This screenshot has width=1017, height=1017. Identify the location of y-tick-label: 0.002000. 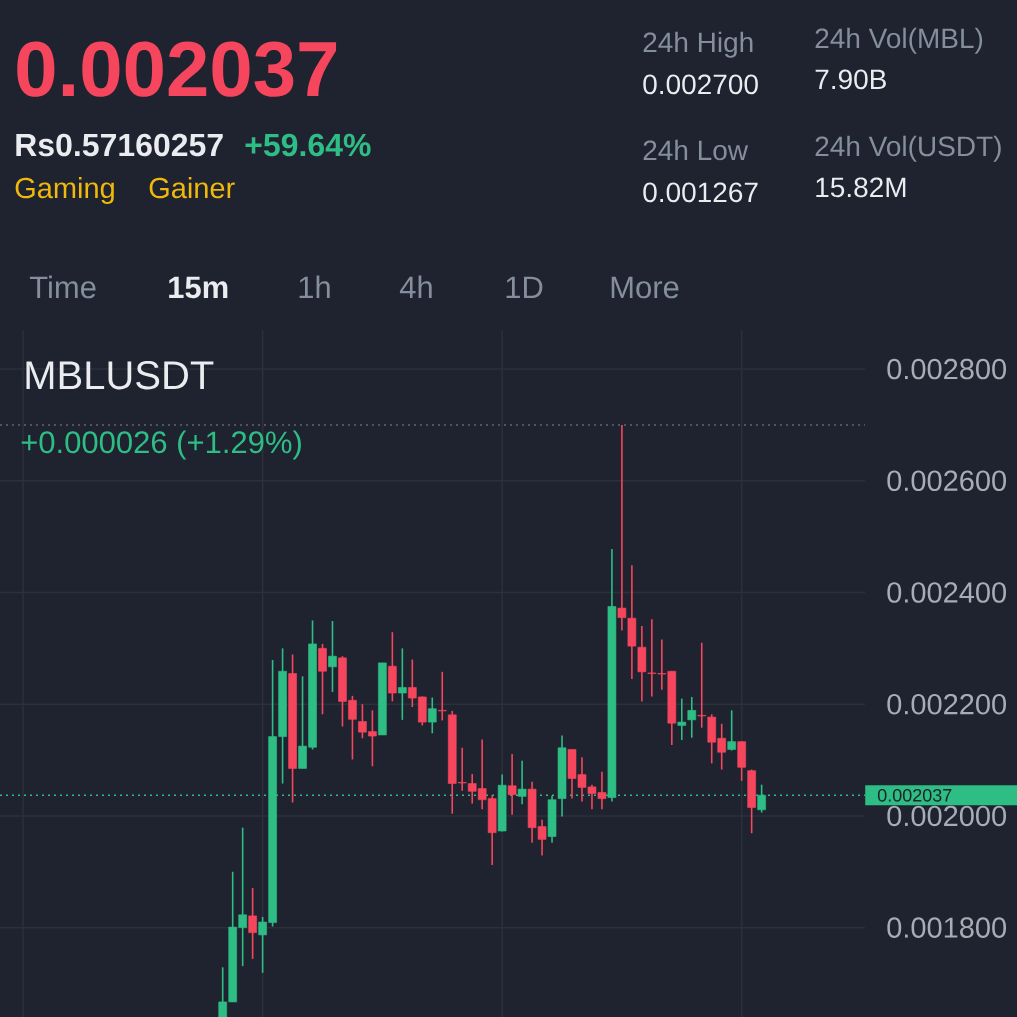
(947, 816).